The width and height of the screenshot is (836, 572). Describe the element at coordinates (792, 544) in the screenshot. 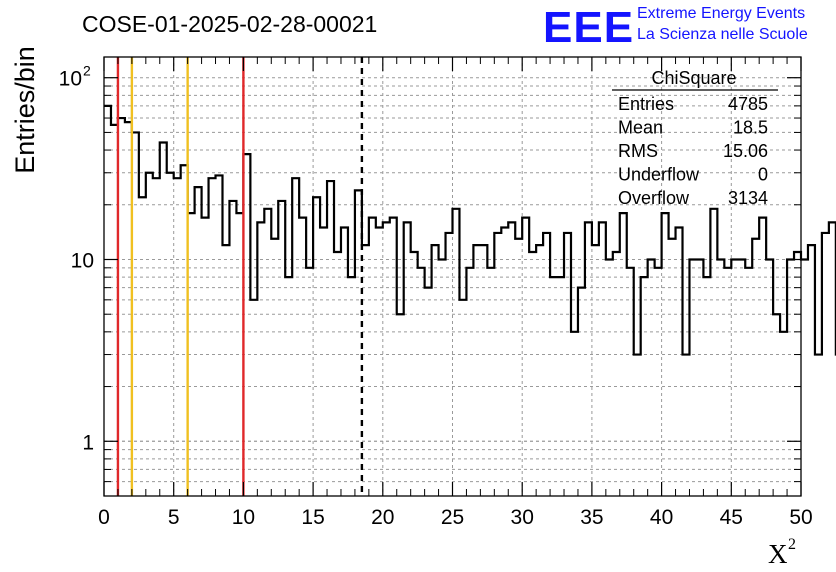

I see `x-axis-label-superscript: 2` at that location.